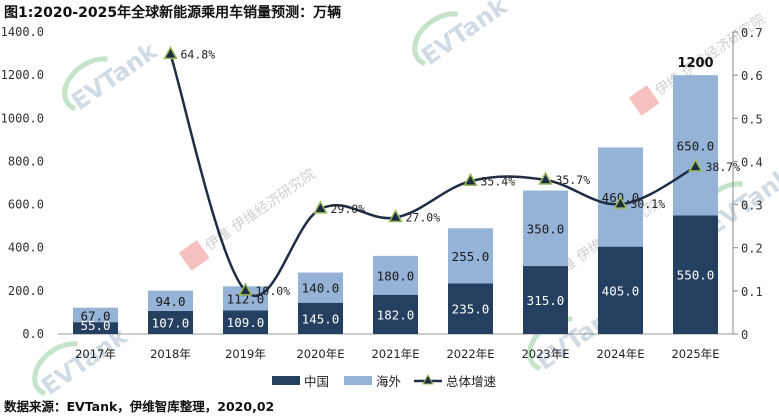 This screenshot has width=779, height=418. Describe the element at coordinates (471, 381) in the screenshot. I see `legend-growth: 总体增速` at that location.